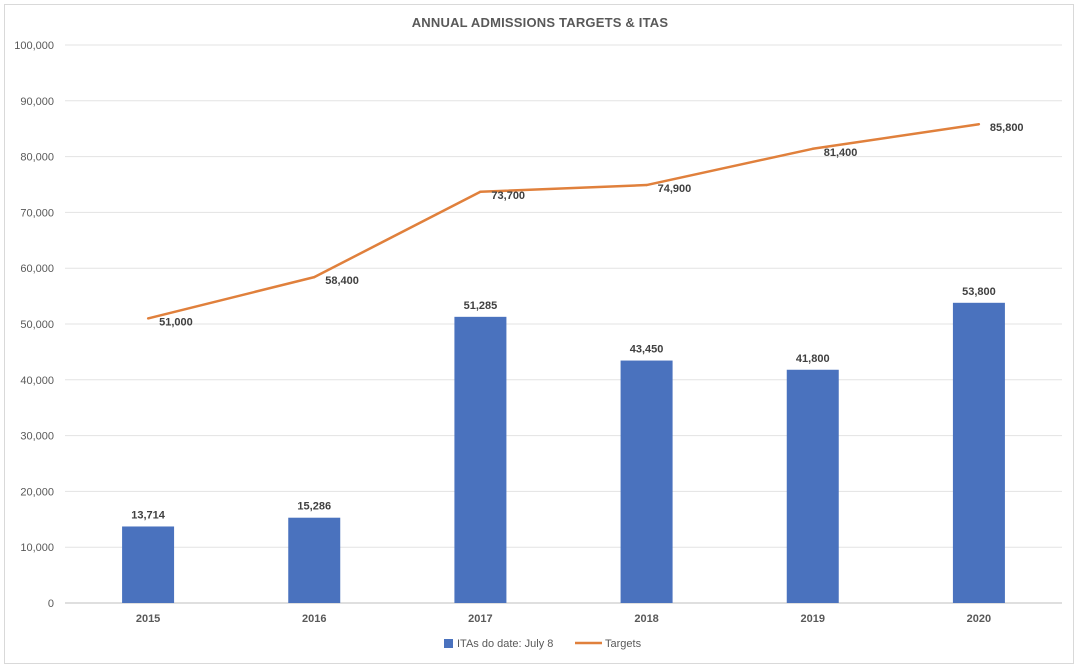 This screenshot has height=670, width=1080. I want to click on y-tick-label: 40,000, so click(37, 381).